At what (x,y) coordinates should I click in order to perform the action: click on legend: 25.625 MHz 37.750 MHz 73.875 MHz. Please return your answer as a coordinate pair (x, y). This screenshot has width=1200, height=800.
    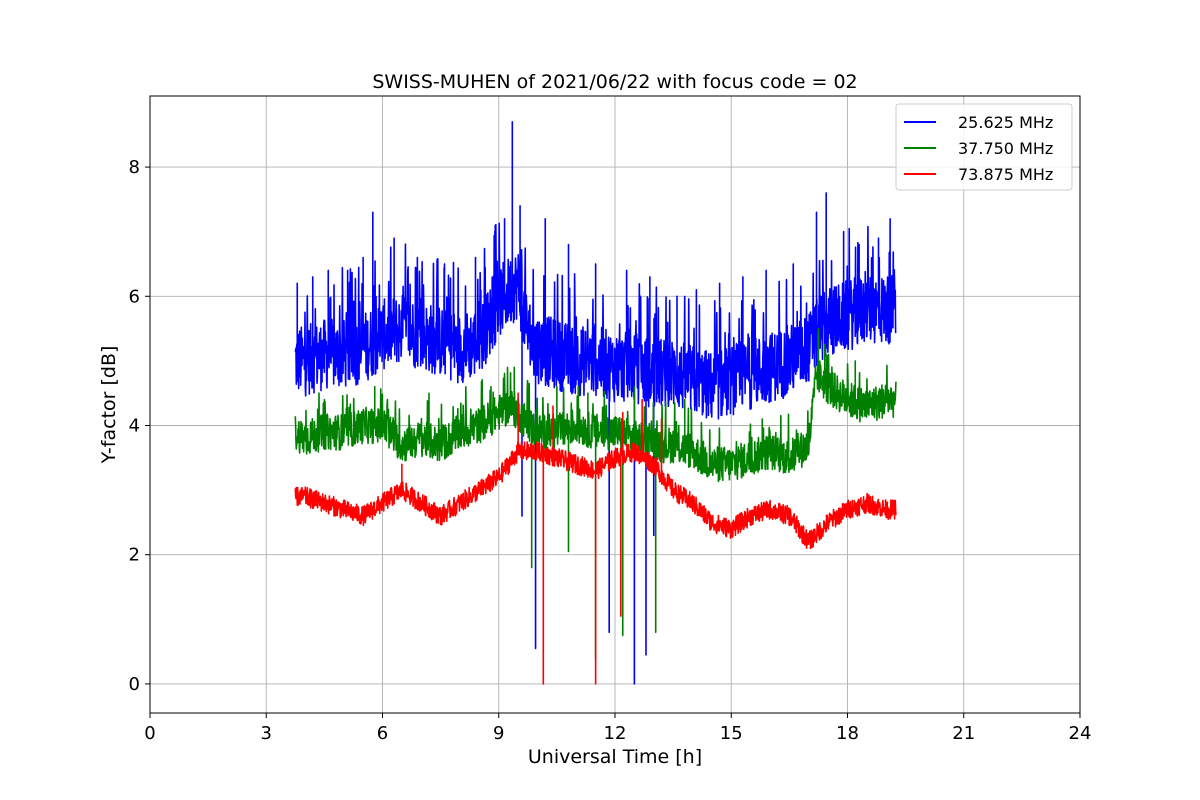
    Looking at the image, I should click on (984, 147).